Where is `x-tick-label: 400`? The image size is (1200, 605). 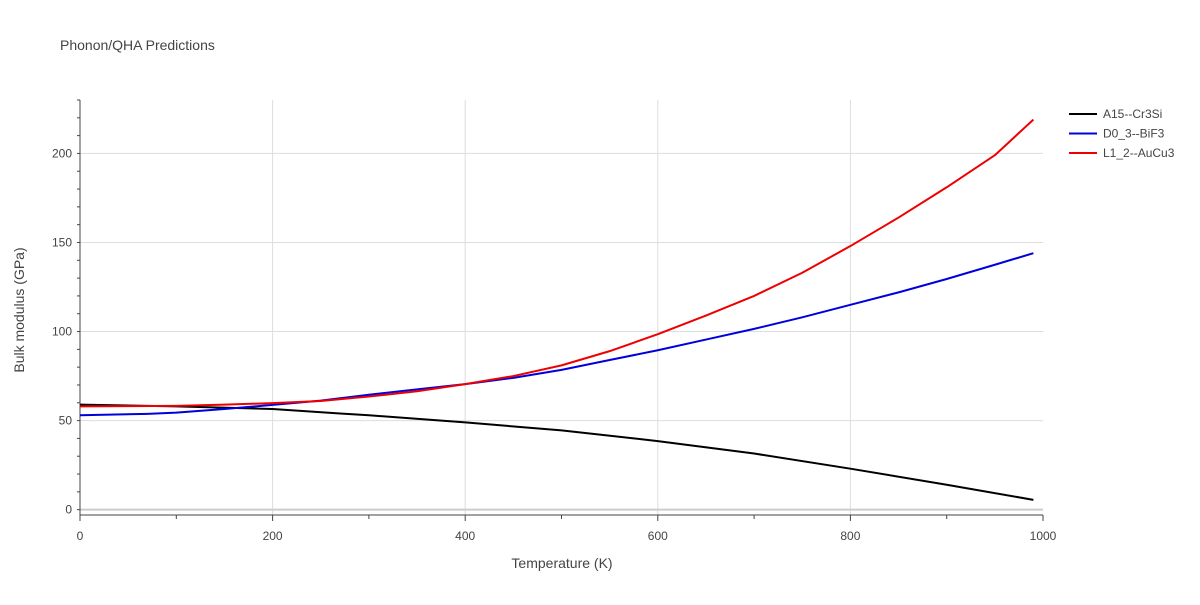 x-tick-label: 400 is located at coordinates (465, 536).